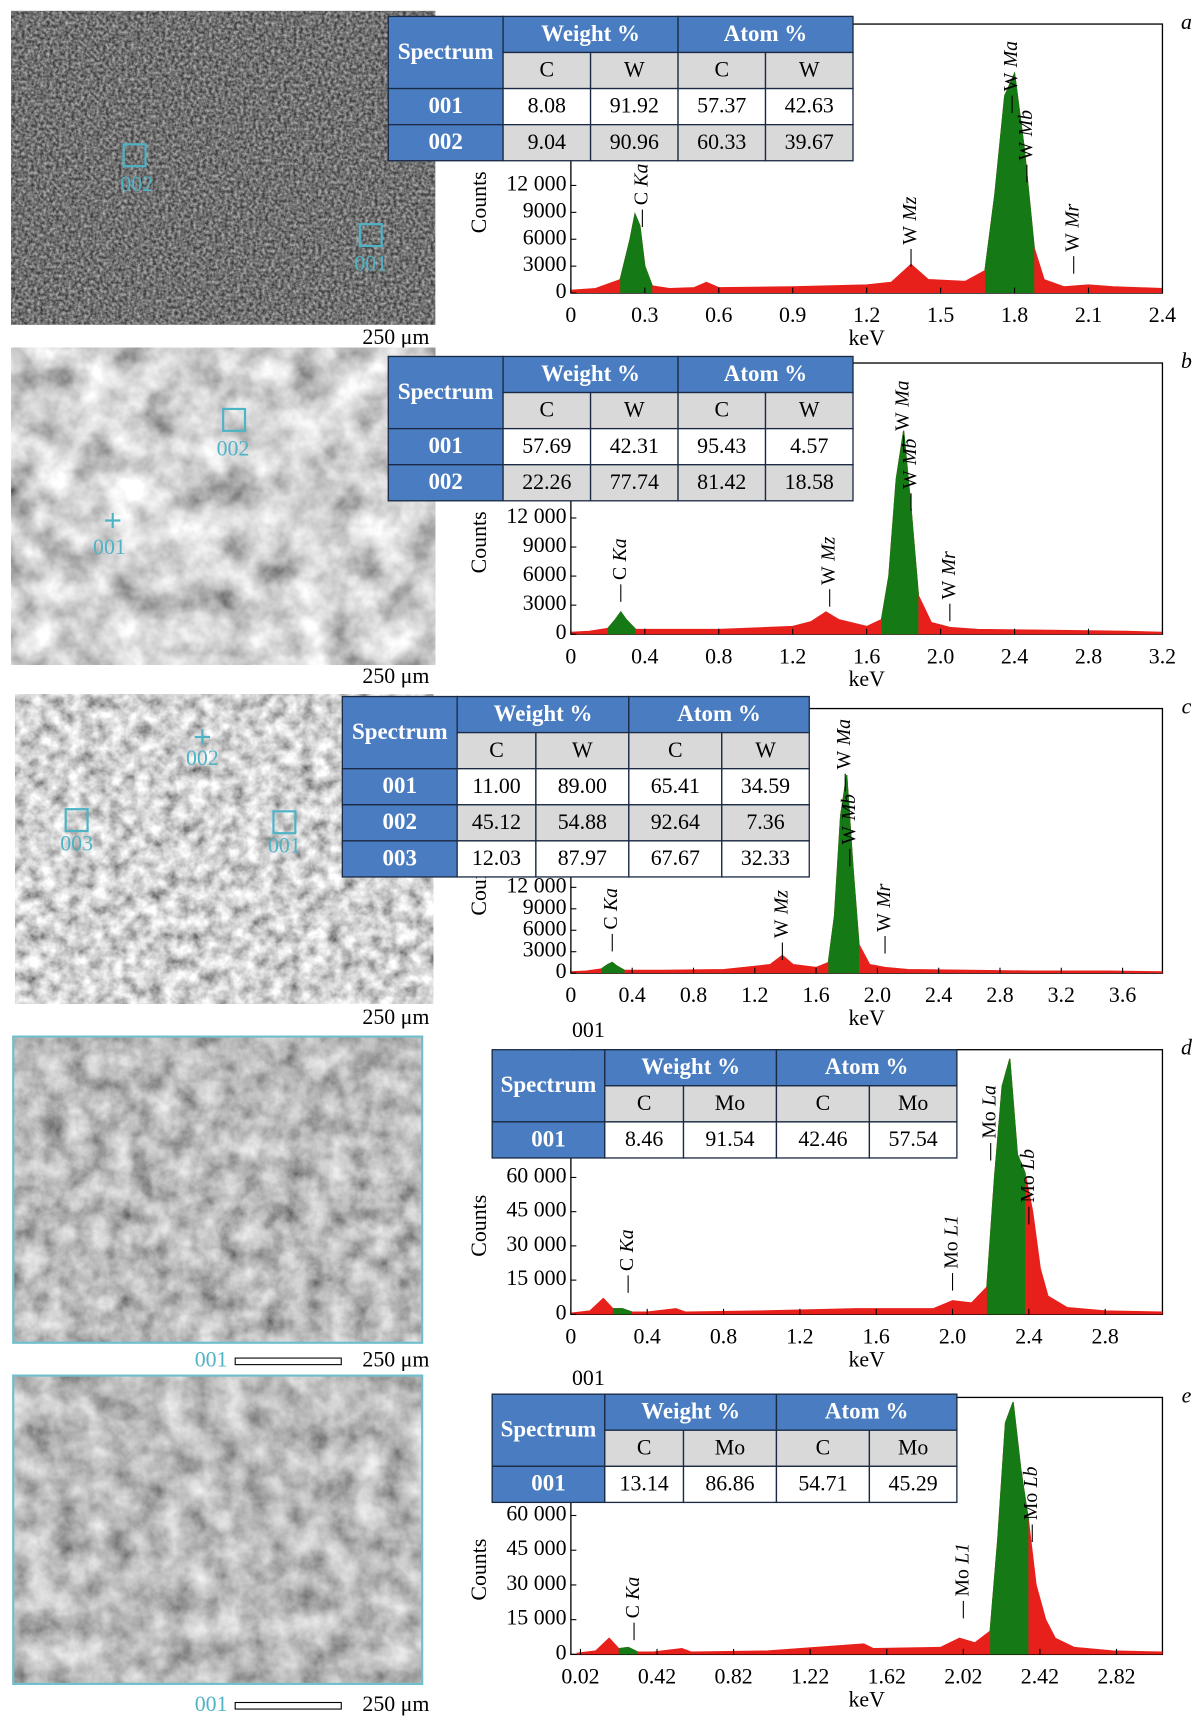 Image resolution: width=1203 pixels, height=1720 pixels. I want to click on peak-label: W Ma, so click(1011, 66).